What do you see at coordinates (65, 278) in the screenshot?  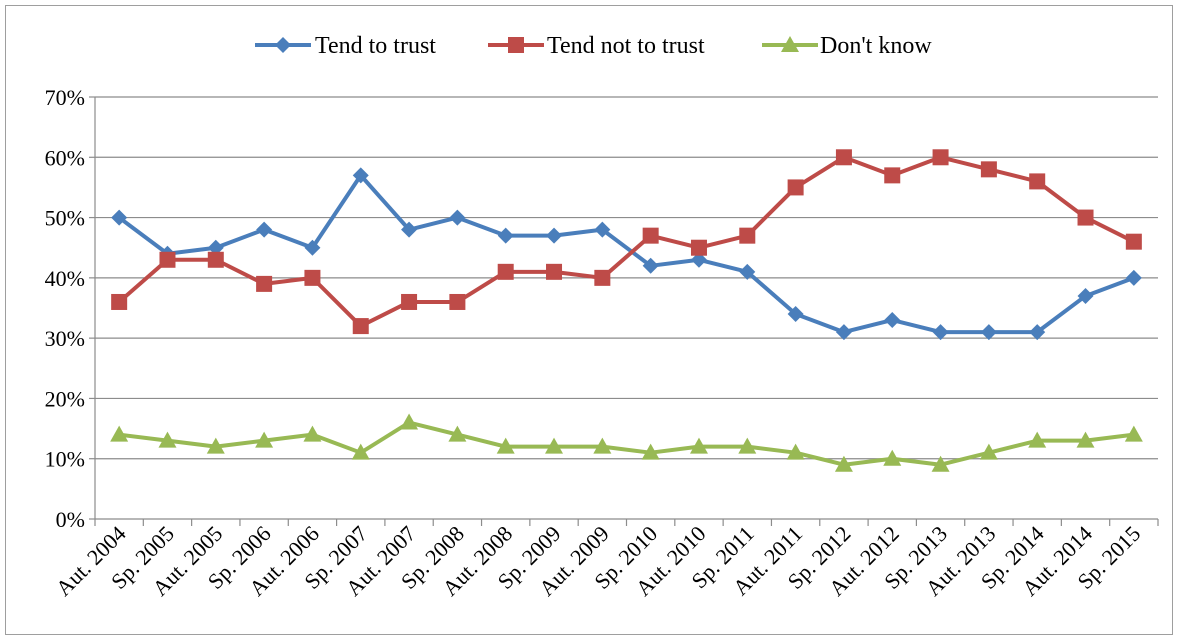 I see `y-tick-label: 40%` at bounding box center [65, 278].